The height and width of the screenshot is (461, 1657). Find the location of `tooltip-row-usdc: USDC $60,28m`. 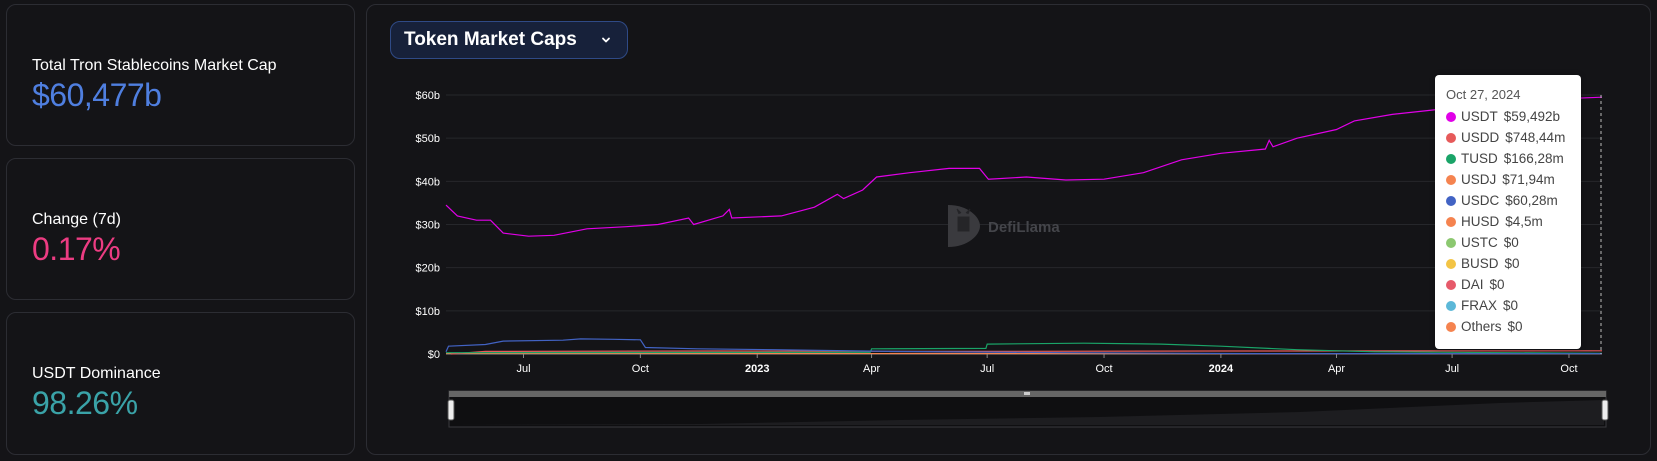

tooltip-row-usdc: USDC $60,28m is located at coordinates (1513, 200).